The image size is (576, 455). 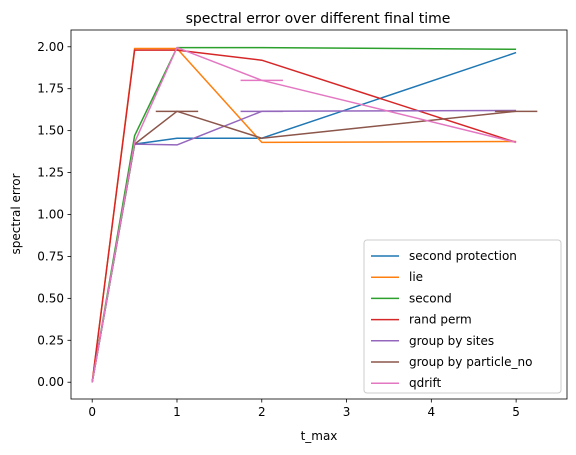 I want to click on x-tick-label: 5, so click(x=516, y=412).